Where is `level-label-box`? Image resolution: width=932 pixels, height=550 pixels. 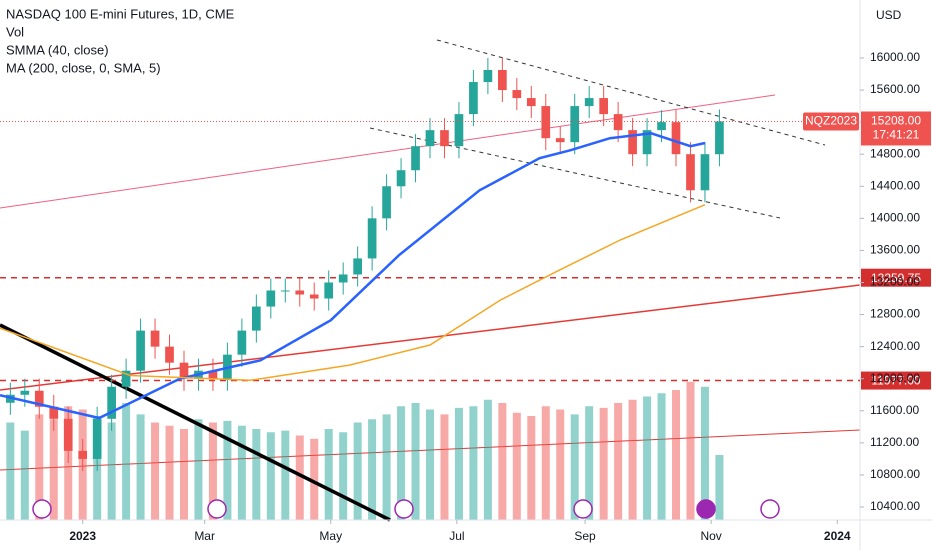
level-label-box is located at coordinates (896, 277).